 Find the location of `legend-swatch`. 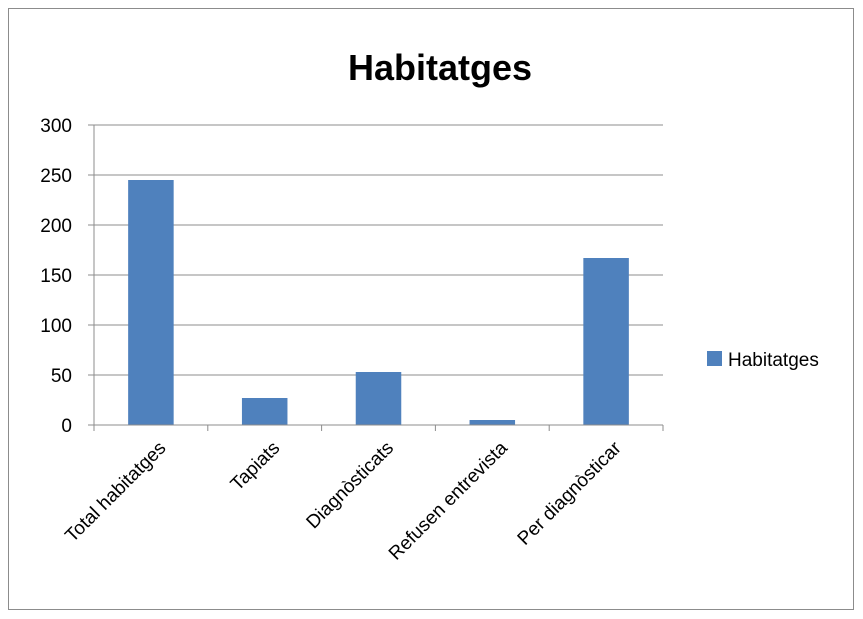

legend-swatch is located at coordinates (714, 358).